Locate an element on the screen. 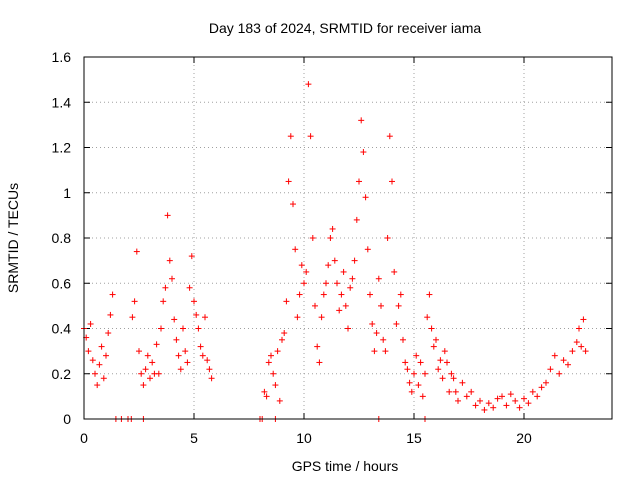 The image size is (640, 480). y-tick-label: 1.6 is located at coordinates (62, 57).